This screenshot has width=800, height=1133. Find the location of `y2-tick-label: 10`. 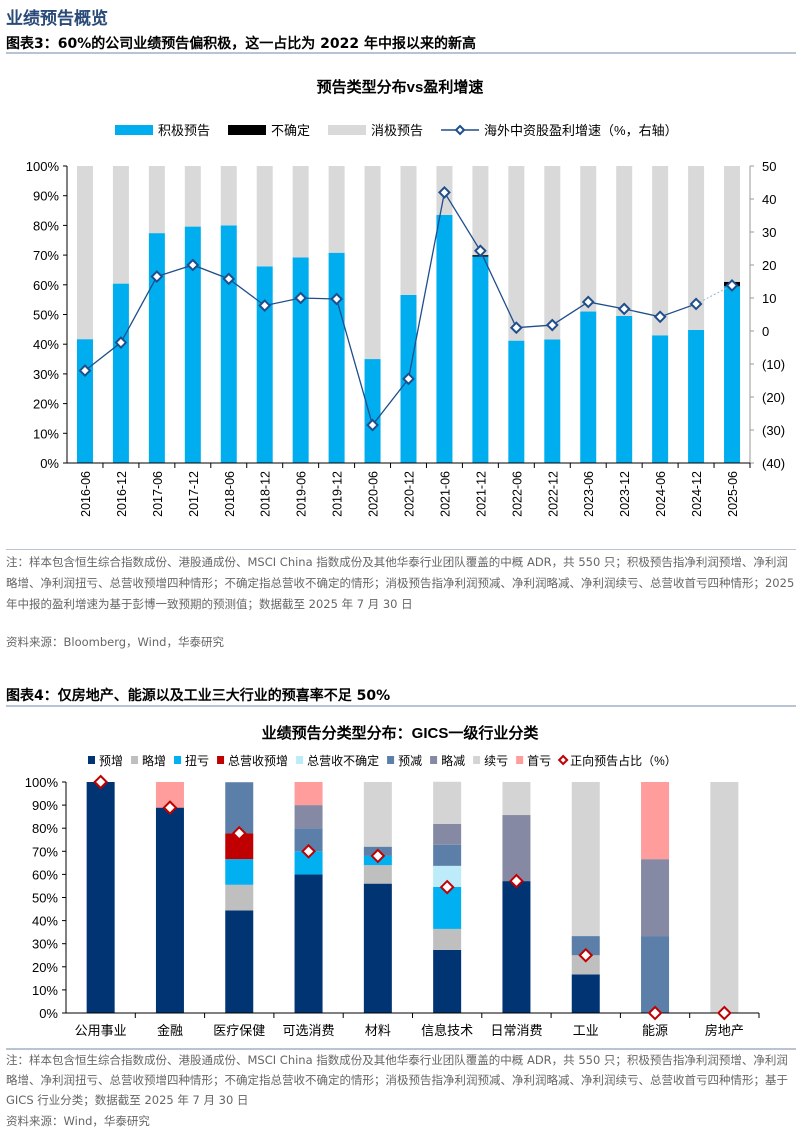

y2-tick-label: 10 is located at coordinates (769, 298).